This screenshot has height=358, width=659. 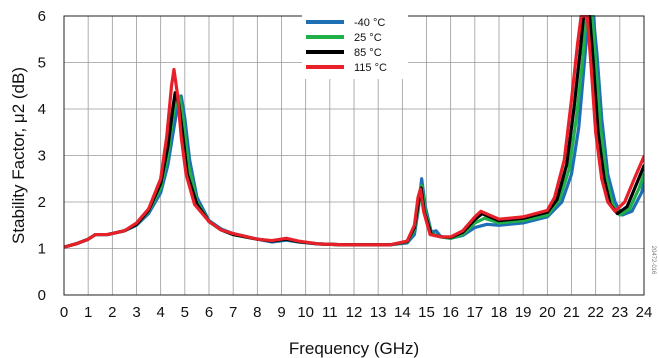 I want to click on legend-label-0: -40 °C, so click(x=369, y=23).